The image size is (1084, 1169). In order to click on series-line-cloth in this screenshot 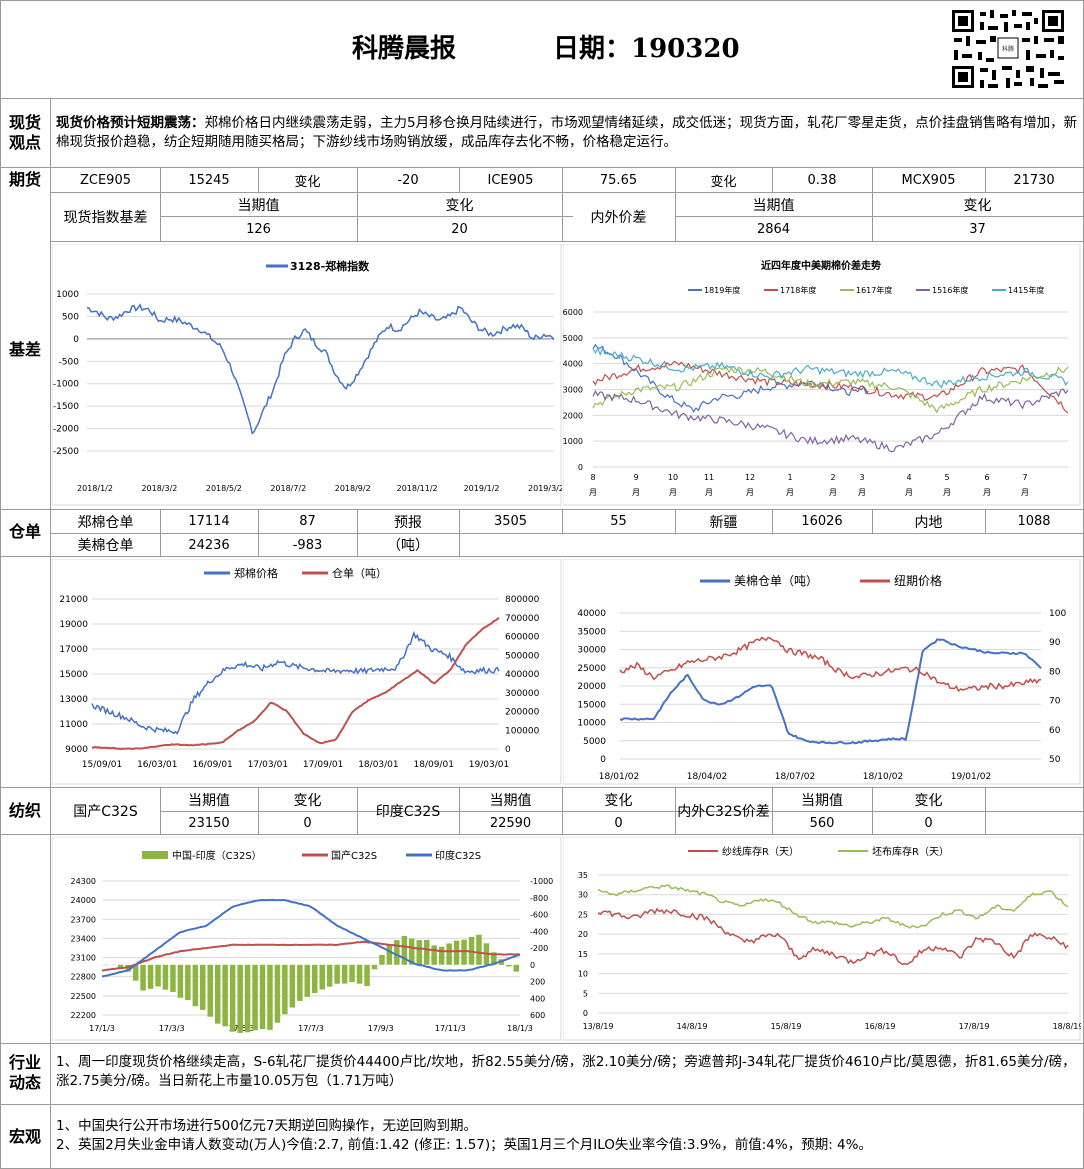, I will do `click(833, 906)`.